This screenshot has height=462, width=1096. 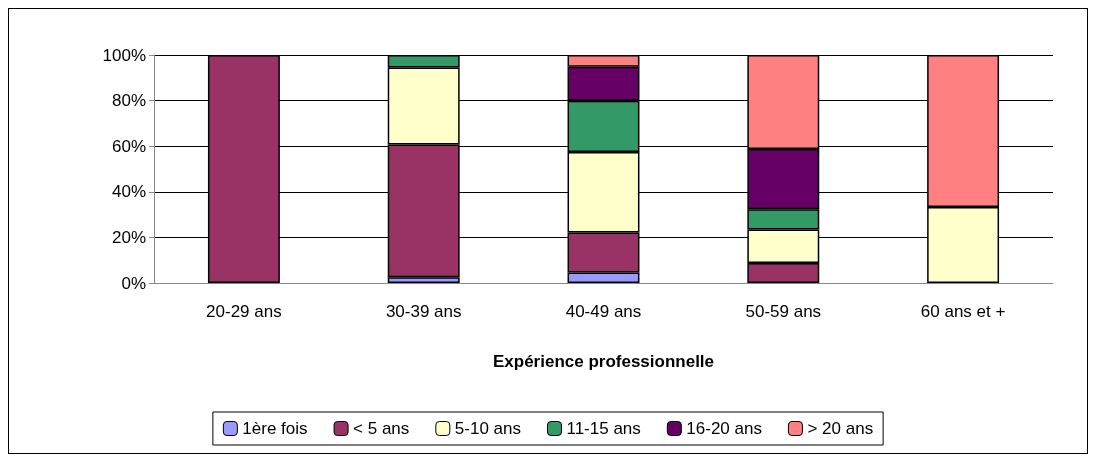 What do you see at coordinates (381, 428) in the screenshot?
I see `legend-label: < 5 ans` at bounding box center [381, 428].